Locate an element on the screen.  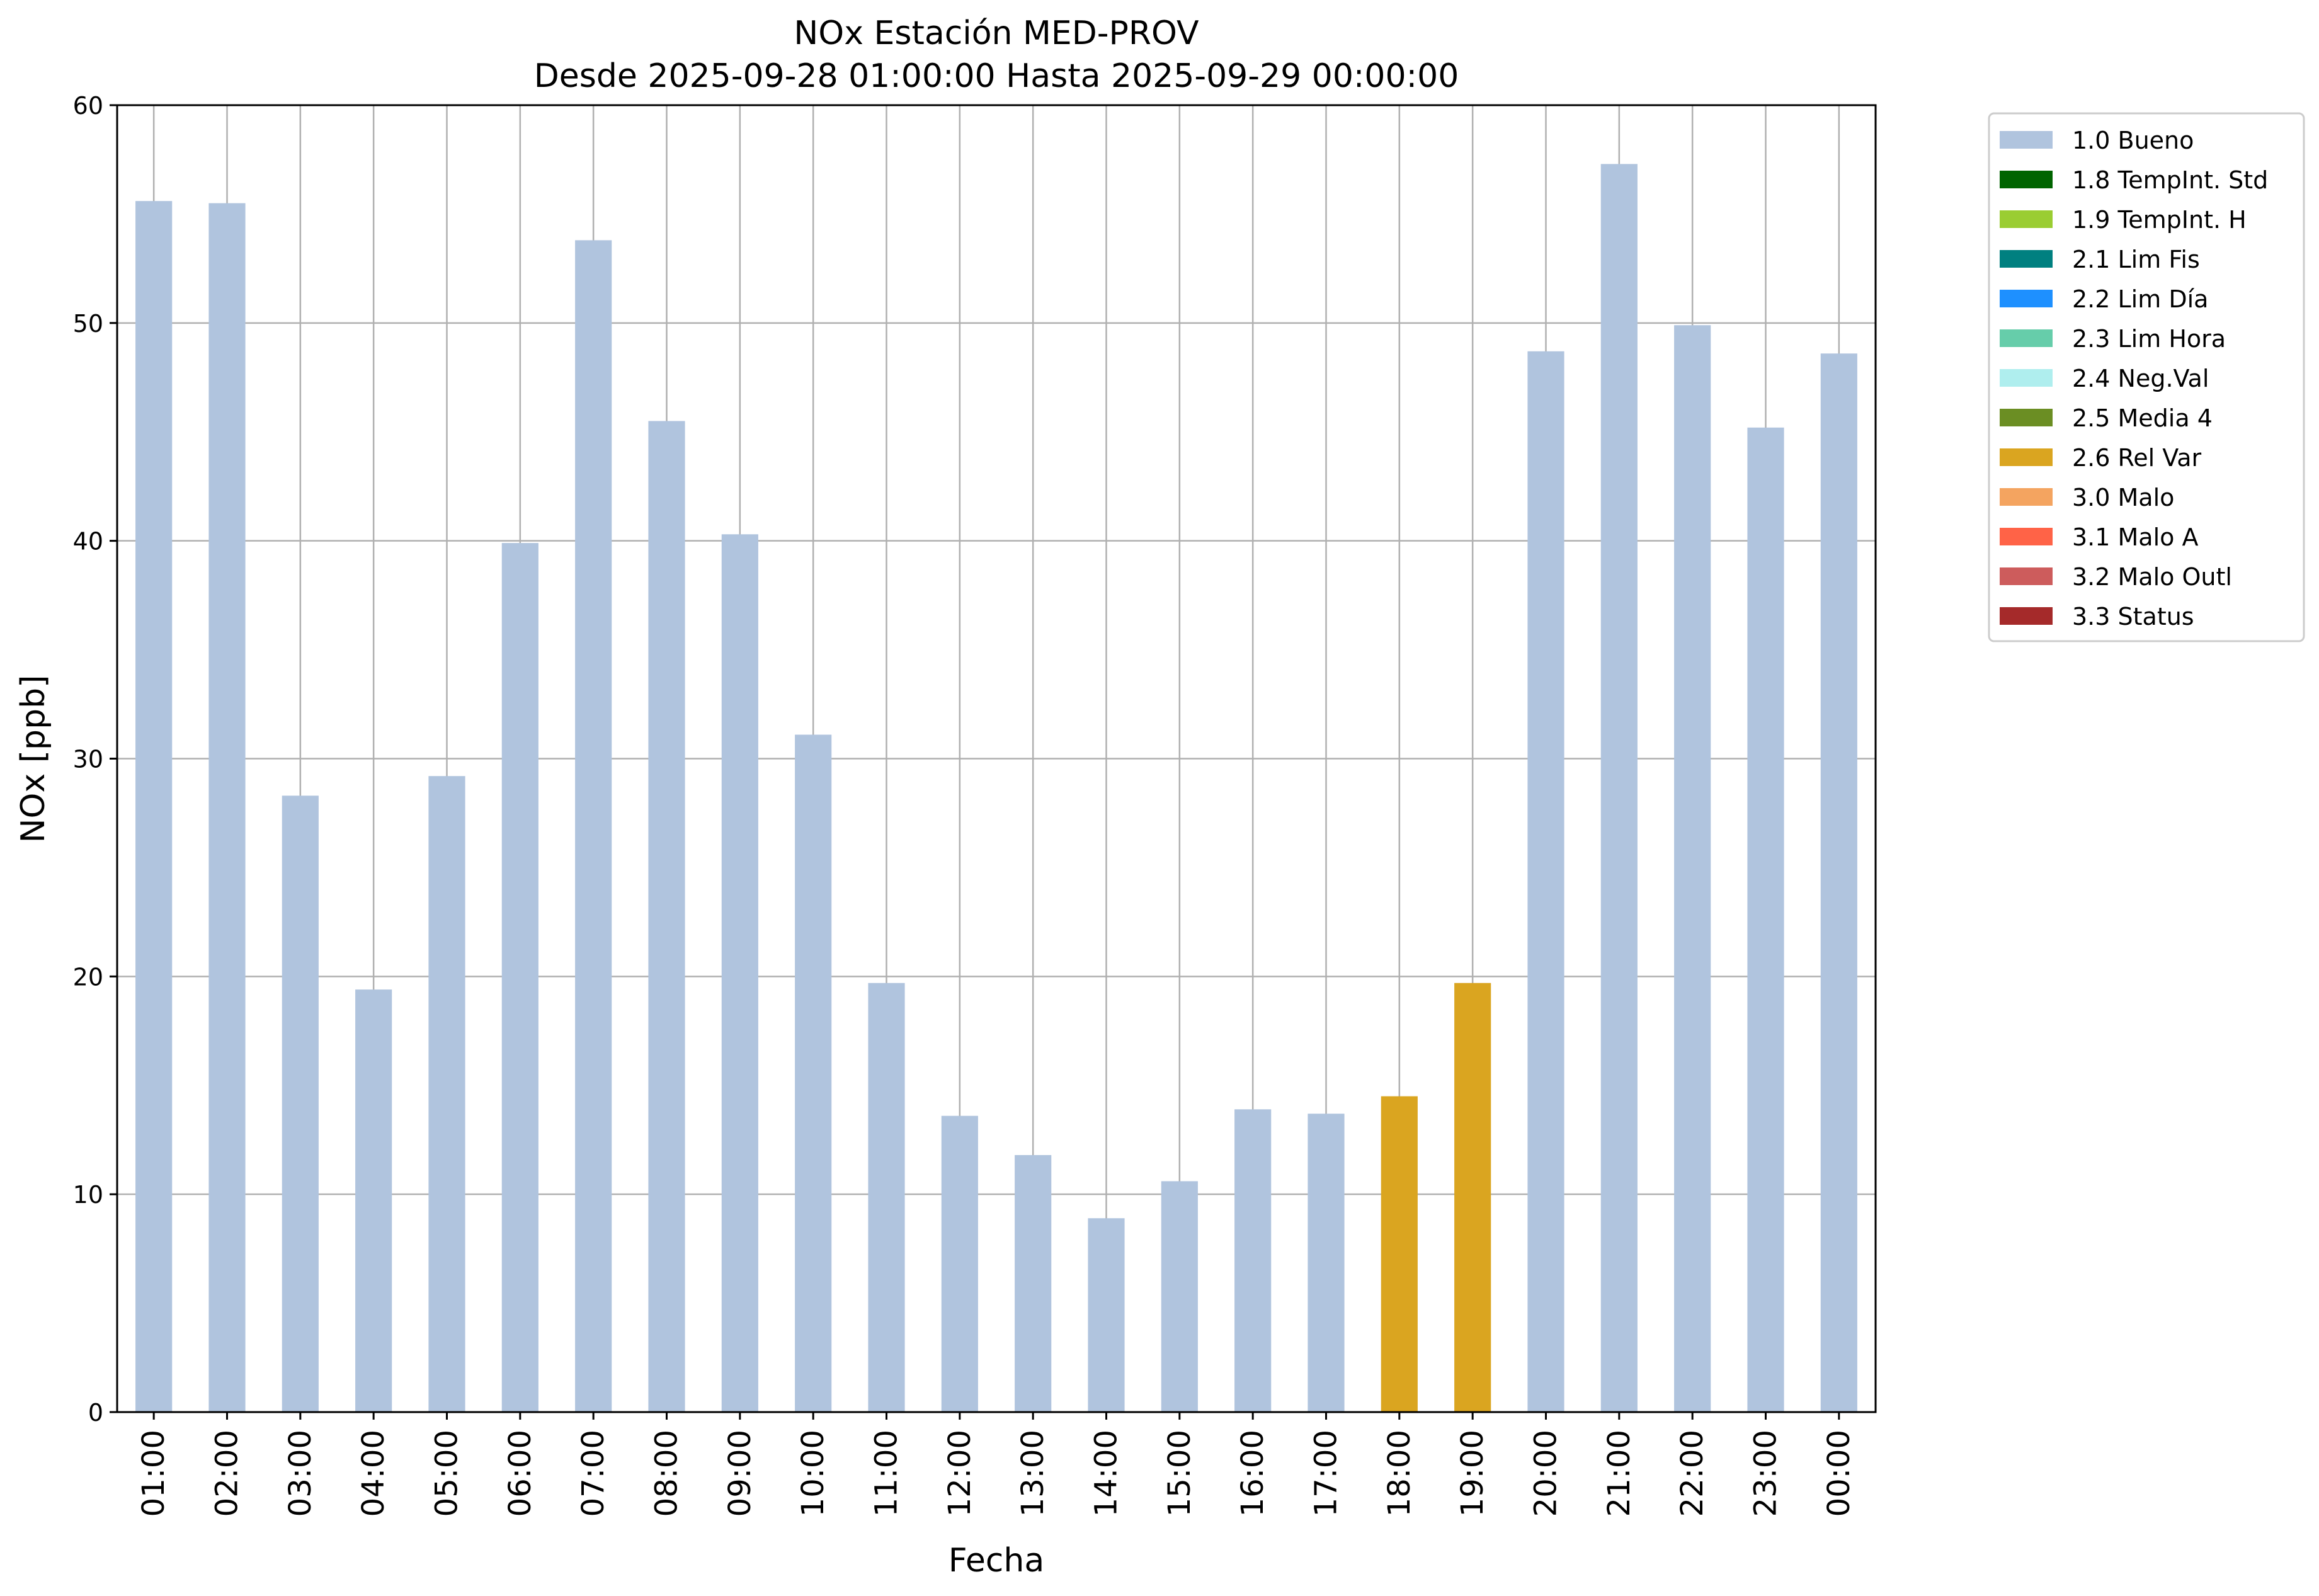
bar-18:00 is located at coordinates (1399, 1254).